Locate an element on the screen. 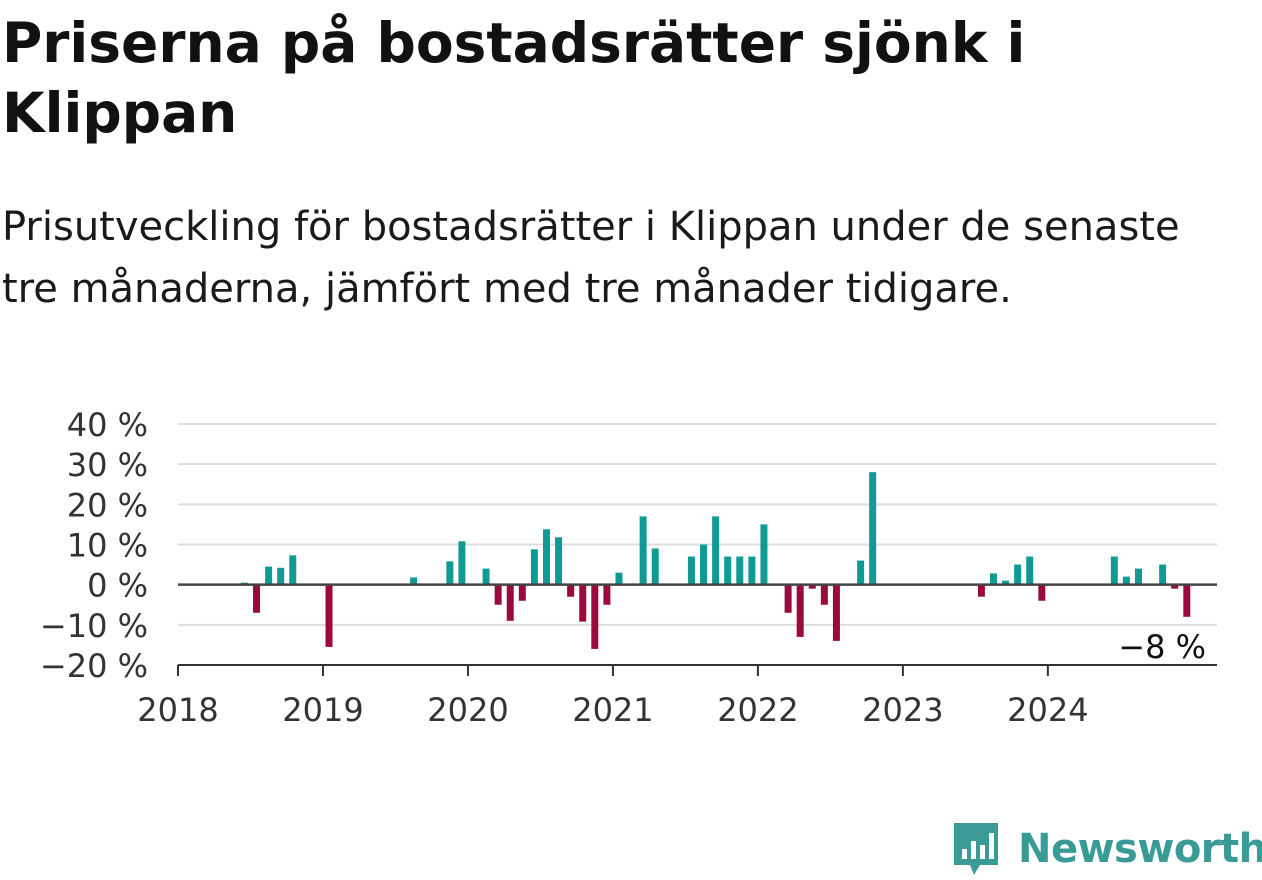 The image size is (1262, 880). y-tick-label: 10 % is located at coordinates (107, 546).